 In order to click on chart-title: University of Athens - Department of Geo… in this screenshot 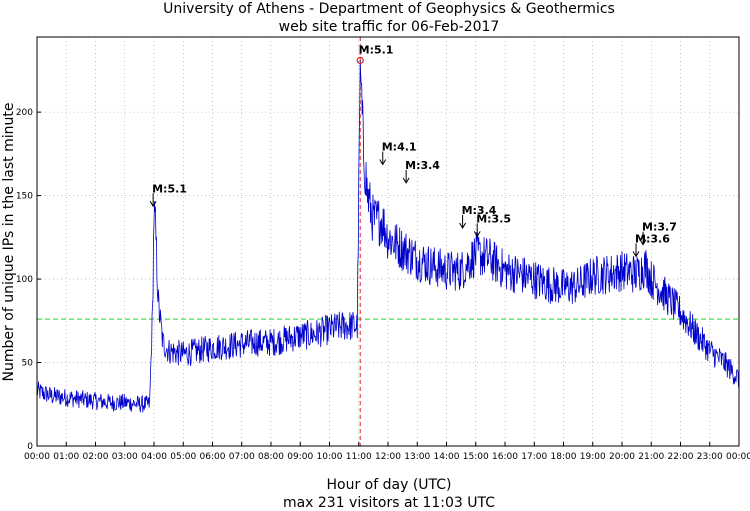, I will do `click(389, 9)`.